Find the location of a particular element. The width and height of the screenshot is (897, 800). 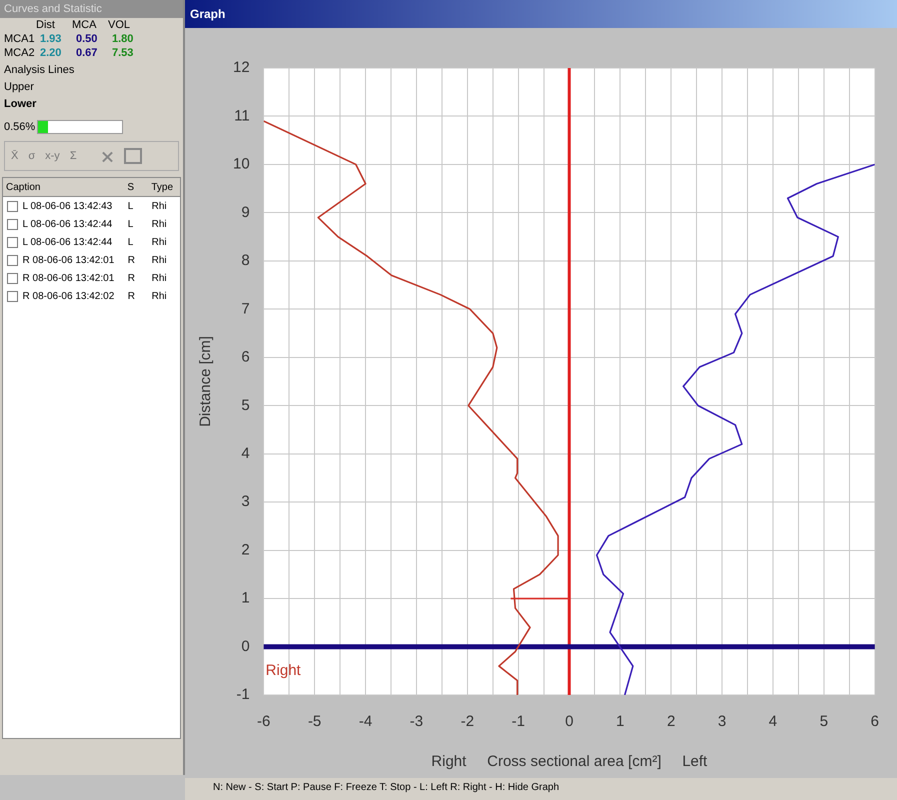

x-tick-label: 5 is located at coordinates (824, 721).